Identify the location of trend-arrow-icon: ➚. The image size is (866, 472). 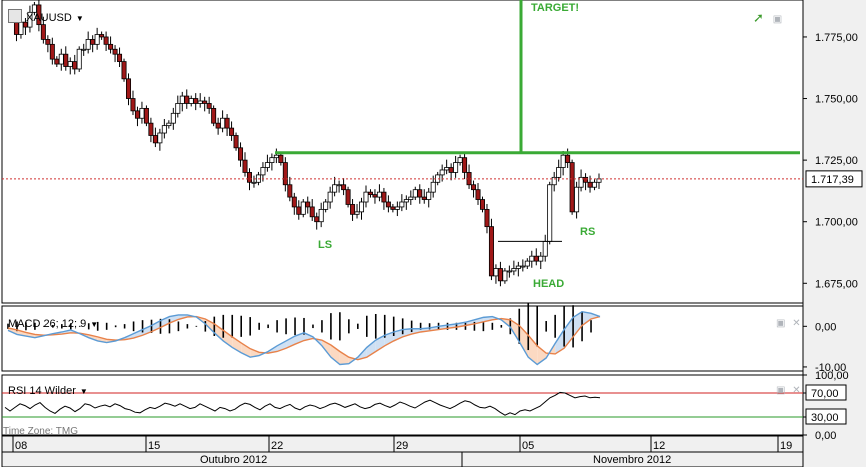
(758, 17).